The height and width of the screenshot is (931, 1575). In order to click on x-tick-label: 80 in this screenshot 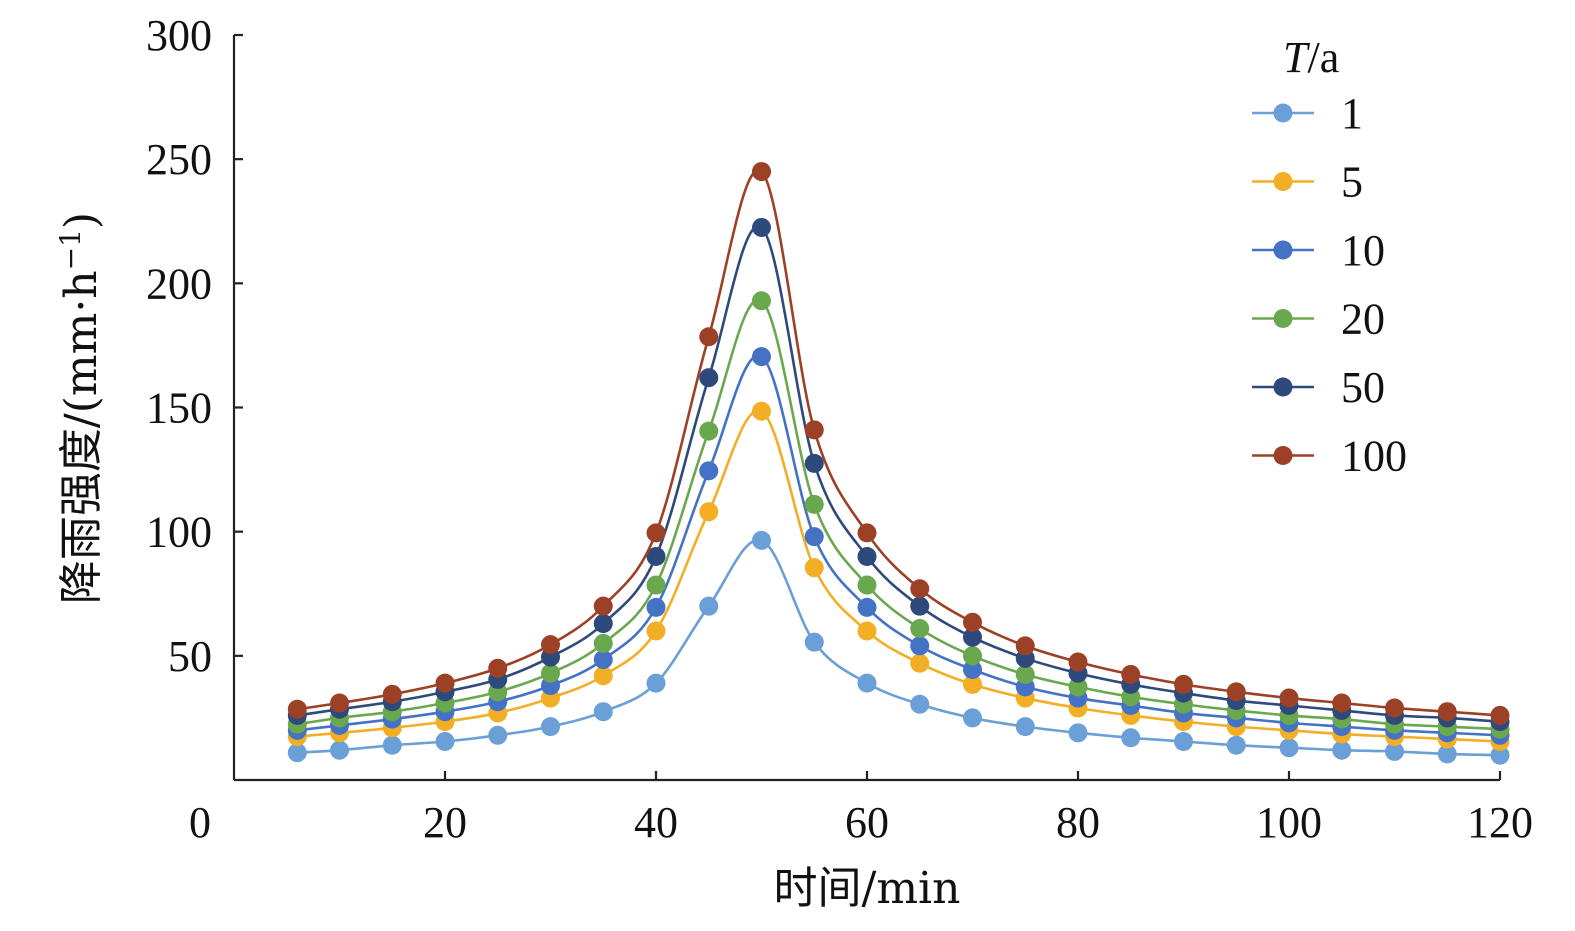, I will do `click(1078, 822)`.